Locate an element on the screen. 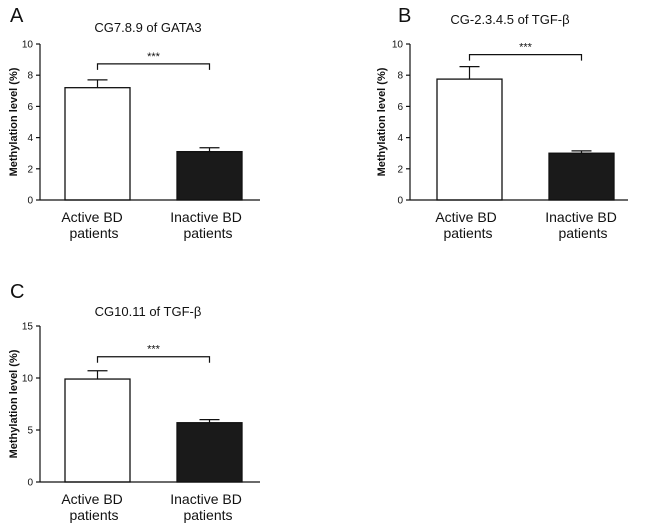 Image resolution: width=650 pixels, height=531 pixels. y-tick-label-a: 0 is located at coordinates (30, 201).